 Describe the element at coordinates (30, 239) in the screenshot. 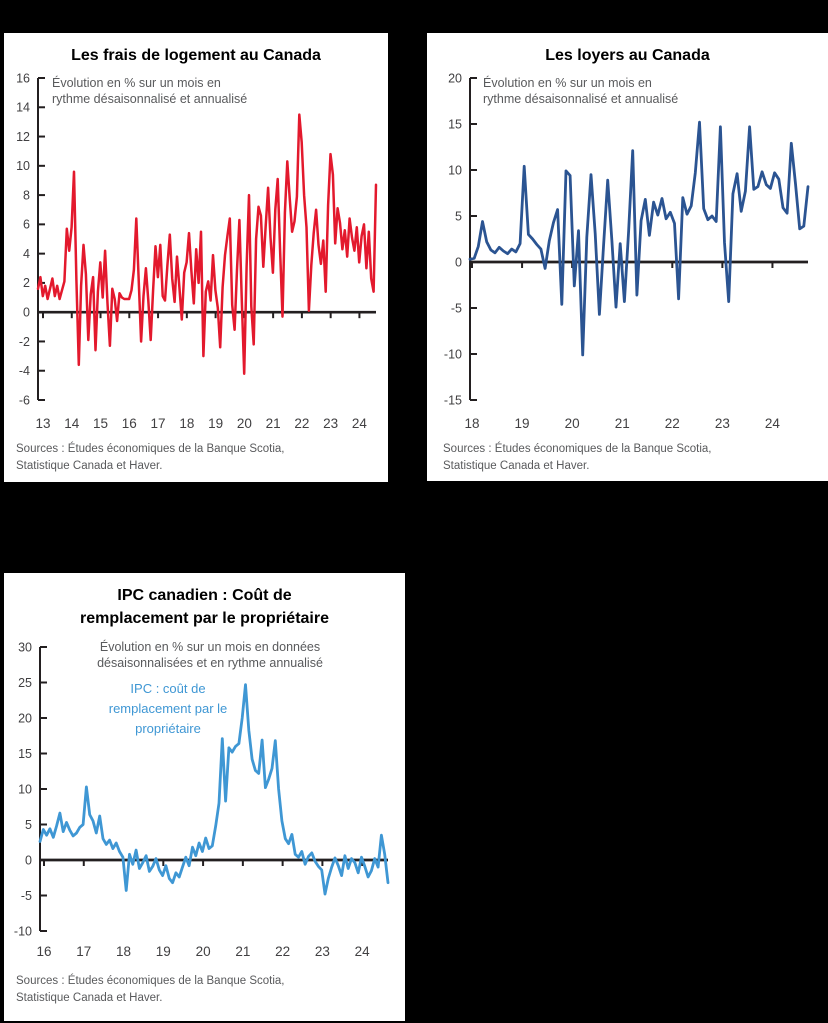

I see `y-axis: 16 14 12 10 8 6 4 2 0 -2 -4 -6` at that location.